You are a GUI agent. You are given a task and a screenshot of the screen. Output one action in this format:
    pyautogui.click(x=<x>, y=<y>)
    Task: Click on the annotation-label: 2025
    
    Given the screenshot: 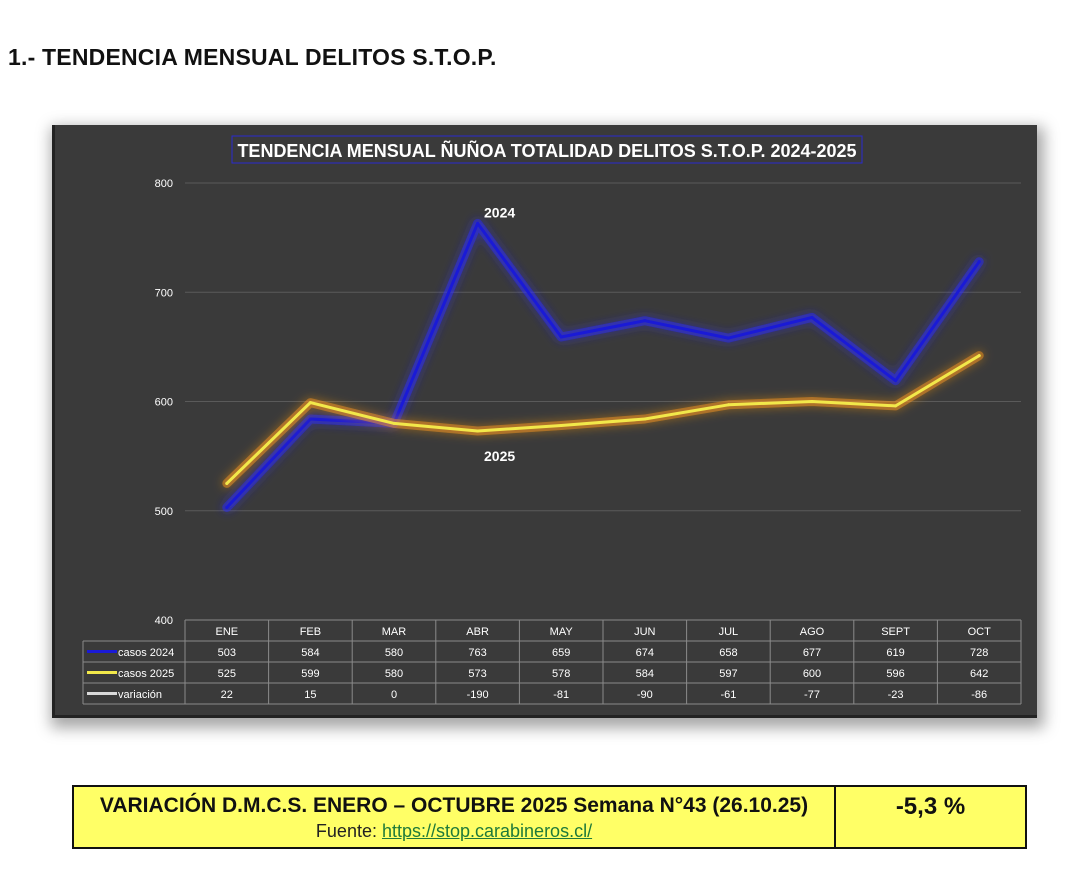 What is the action you would take?
    pyautogui.click(x=499, y=456)
    